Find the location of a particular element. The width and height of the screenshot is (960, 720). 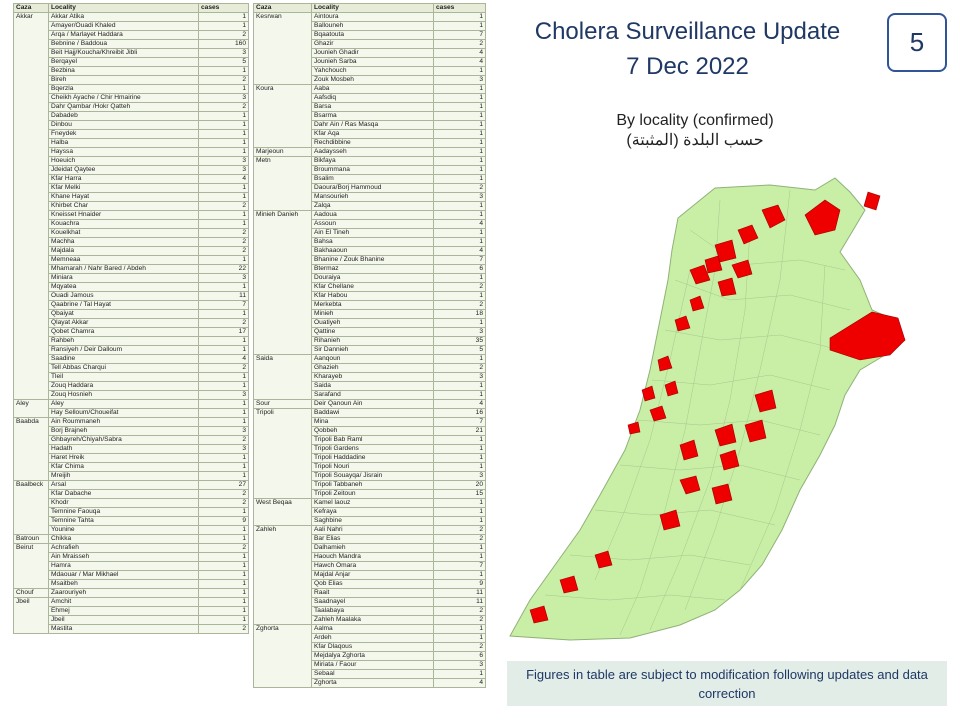

locality-cell: Achrafieh is located at coordinates (123, 548).